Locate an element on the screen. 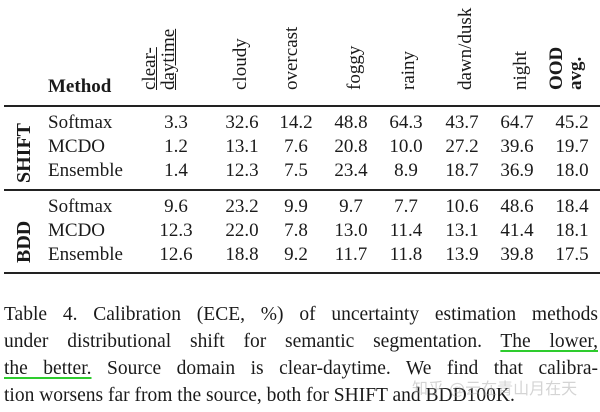 Image resolution: width=600 pixels, height=412 pixels. cell: 18.4 is located at coordinates (572, 206).